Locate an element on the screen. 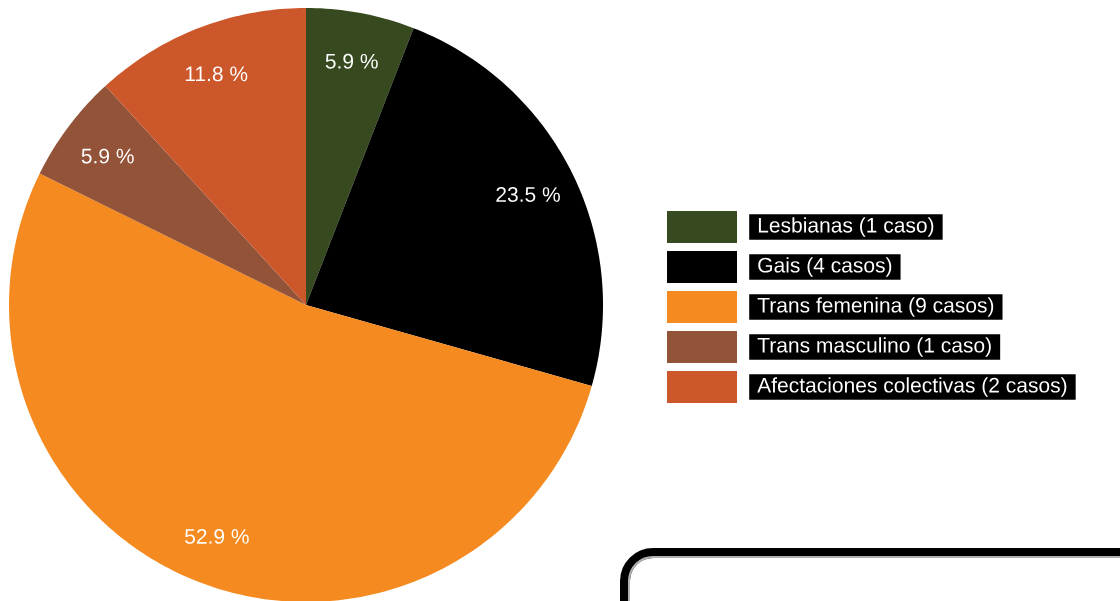  legend-label: Trans masculino (1 caso) is located at coordinates (874, 347).